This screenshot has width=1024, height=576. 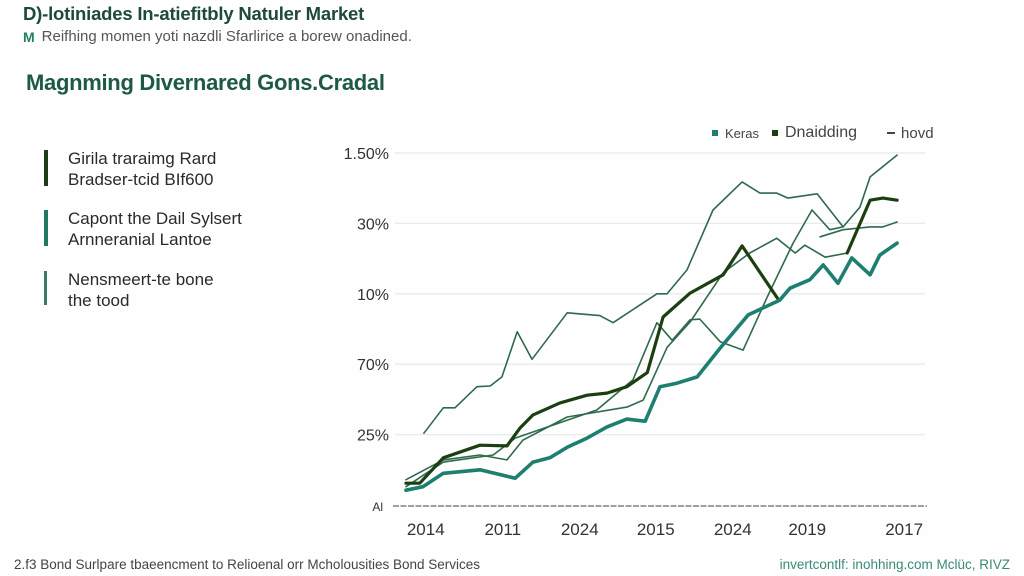 I want to click on chart-legend: Keras Dnaidding hovd, so click(x=829, y=133).